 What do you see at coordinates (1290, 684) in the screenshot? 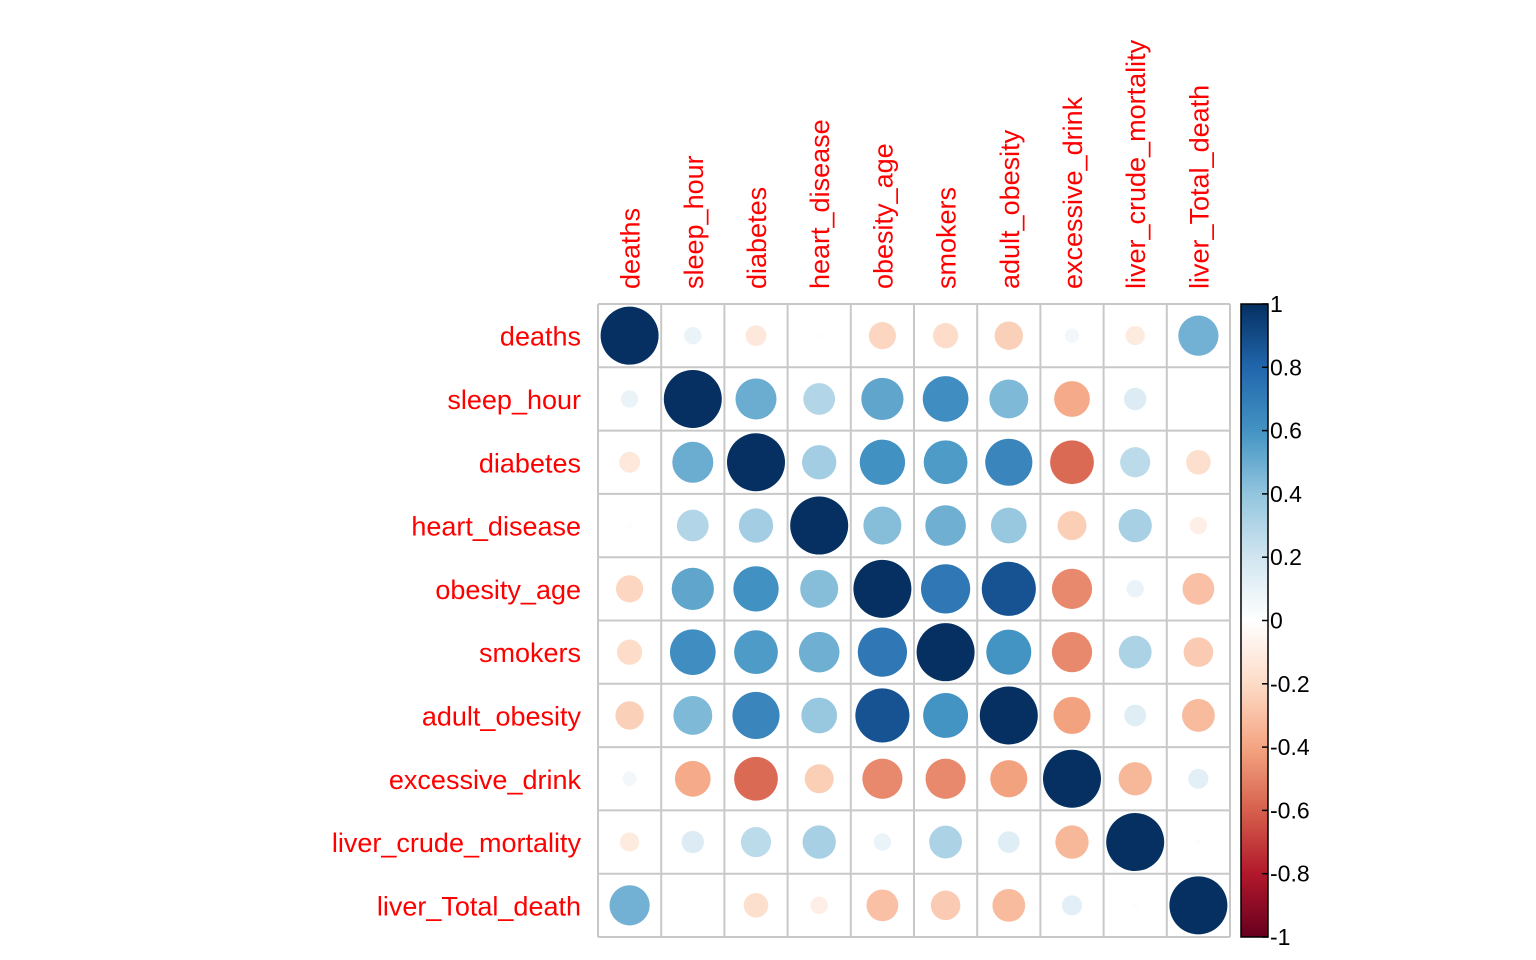
I see `colorbar-tick-label: -0.2` at bounding box center [1290, 684].